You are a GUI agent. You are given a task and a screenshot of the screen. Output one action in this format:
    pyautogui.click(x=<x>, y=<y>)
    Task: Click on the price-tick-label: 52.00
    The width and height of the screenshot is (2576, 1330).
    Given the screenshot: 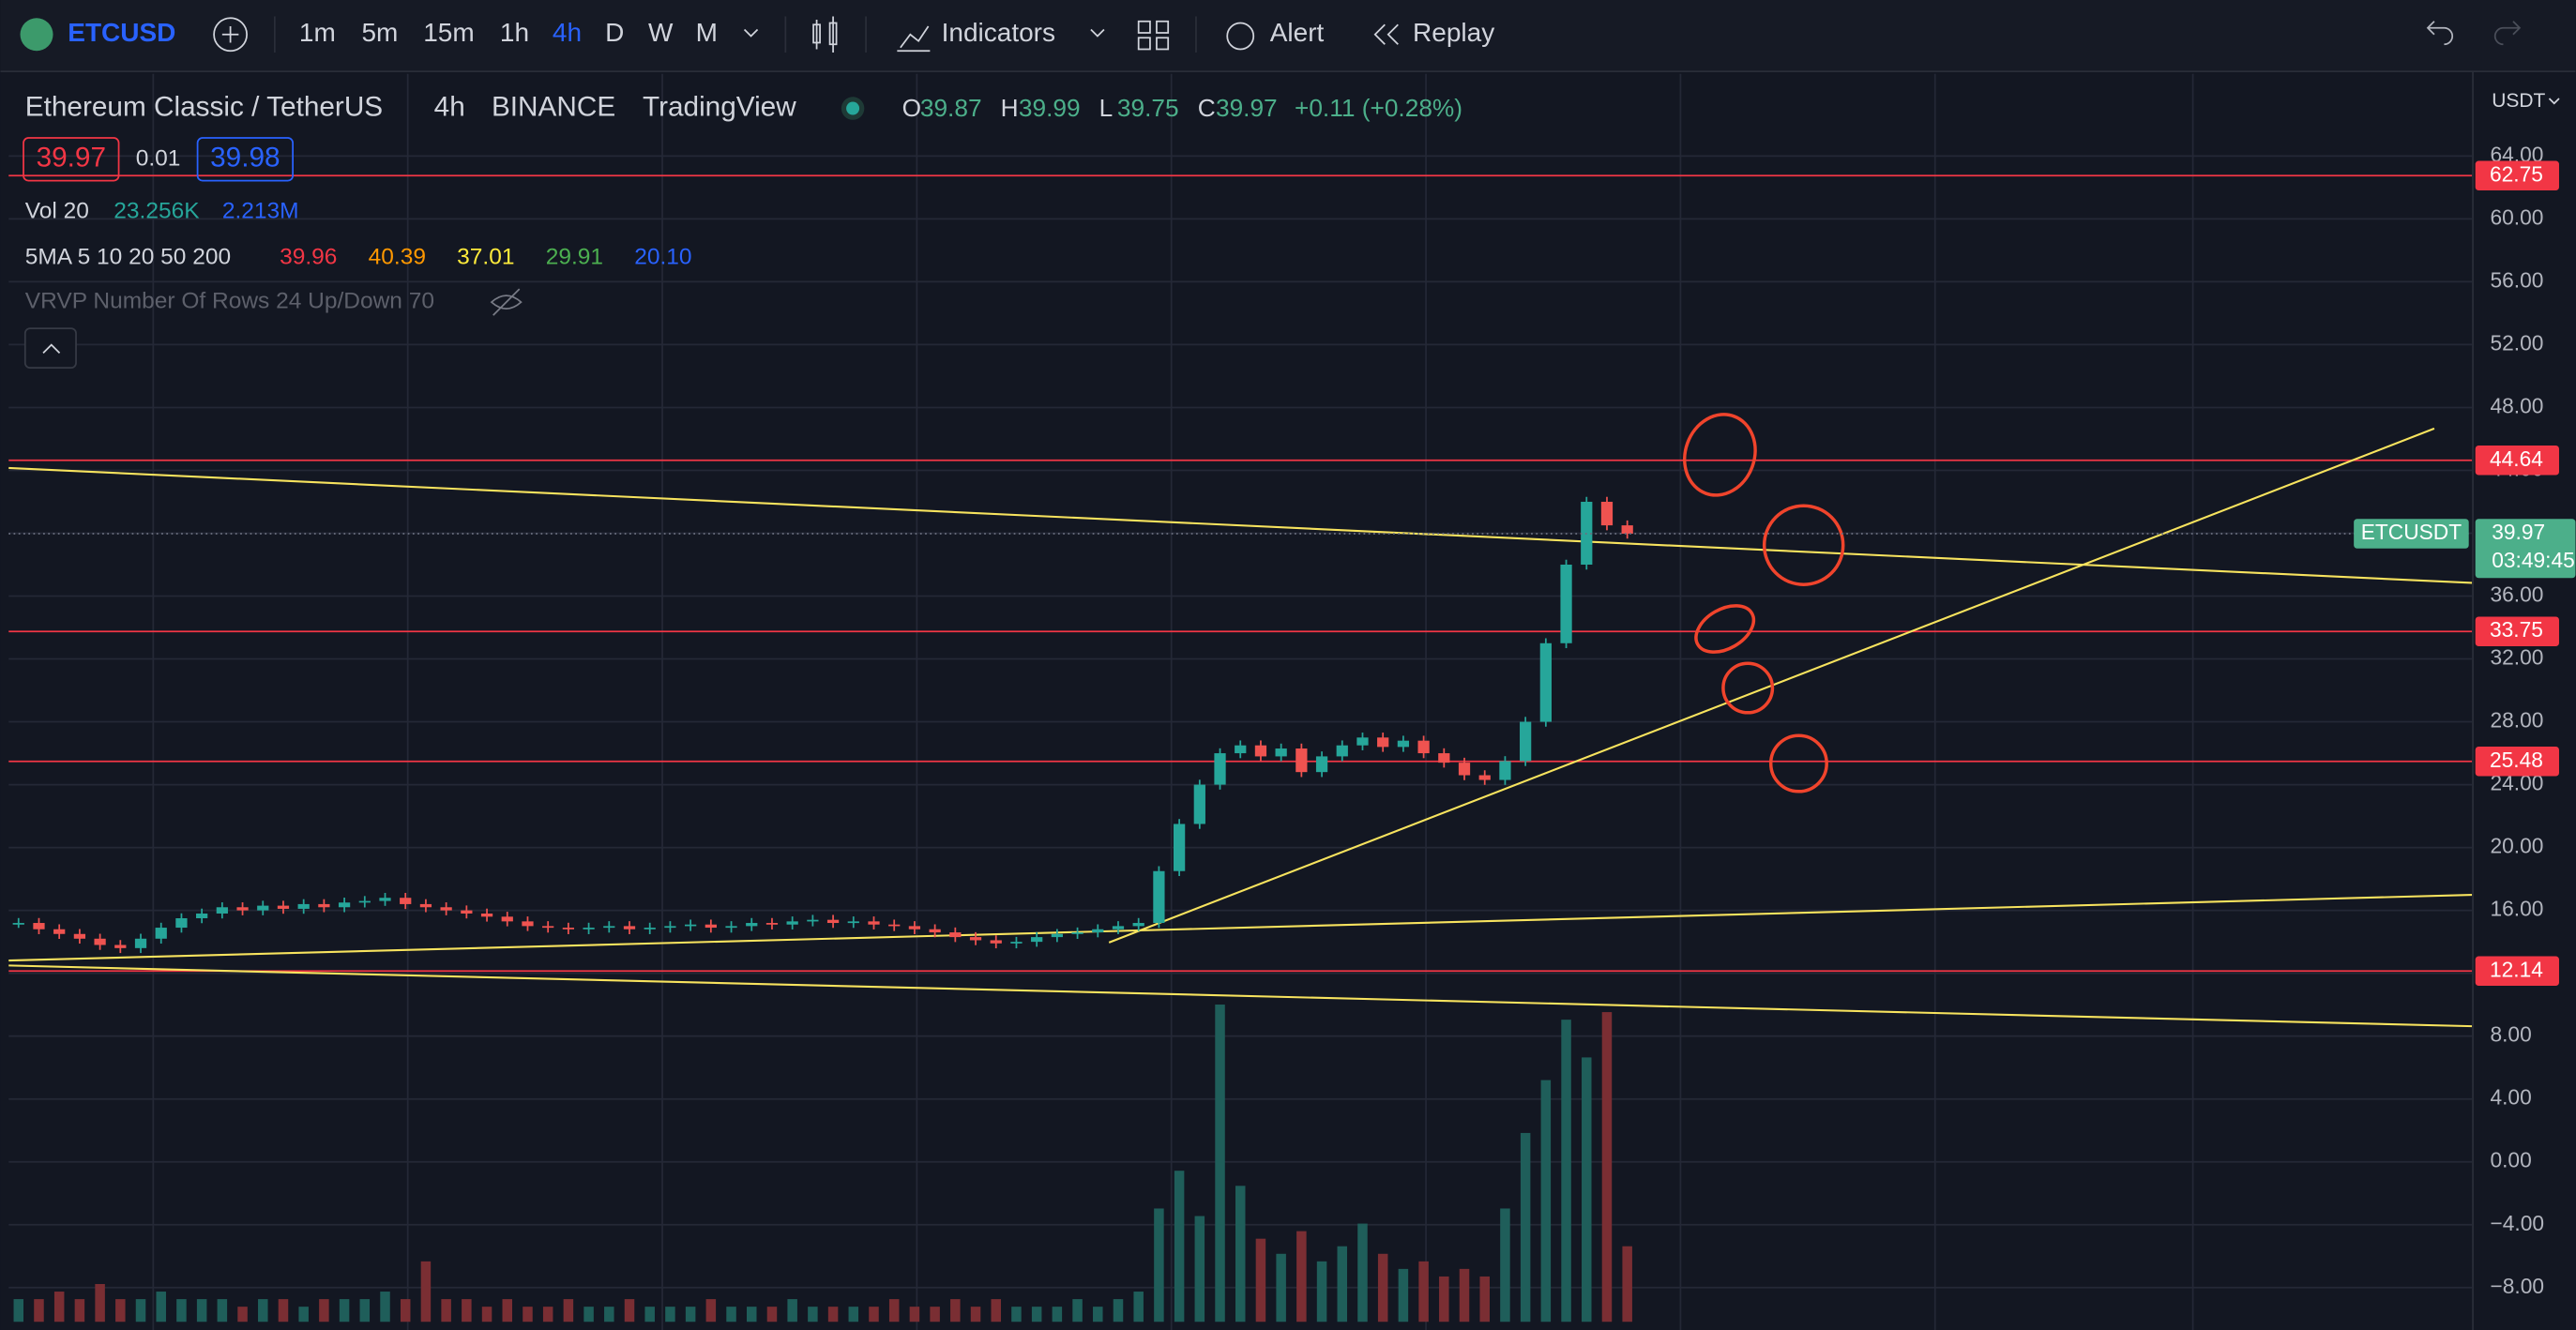 What is the action you would take?
    pyautogui.click(x=2516, y=342)
    